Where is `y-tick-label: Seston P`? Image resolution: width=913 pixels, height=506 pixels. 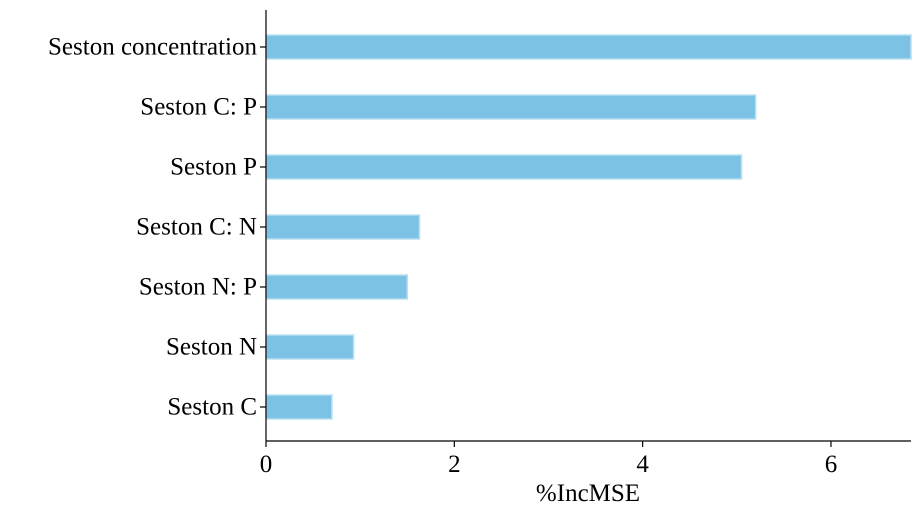 y-tick-label: Seston P is located at coordinates (213, 167).